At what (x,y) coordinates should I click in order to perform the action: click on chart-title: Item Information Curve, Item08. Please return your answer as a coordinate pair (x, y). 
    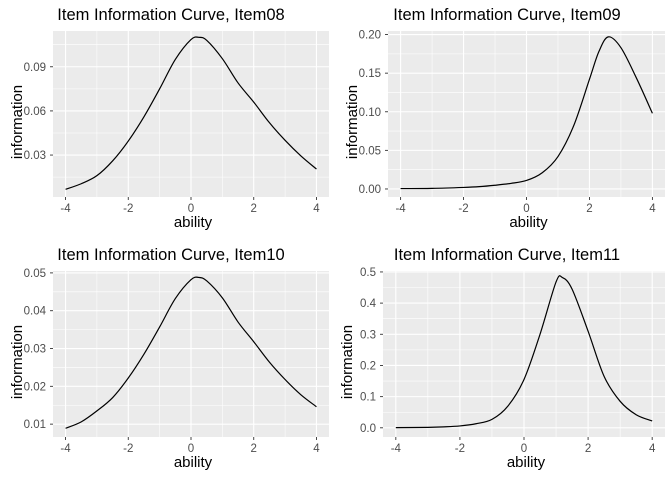
    Looking at the image, I should click on (170, 15).